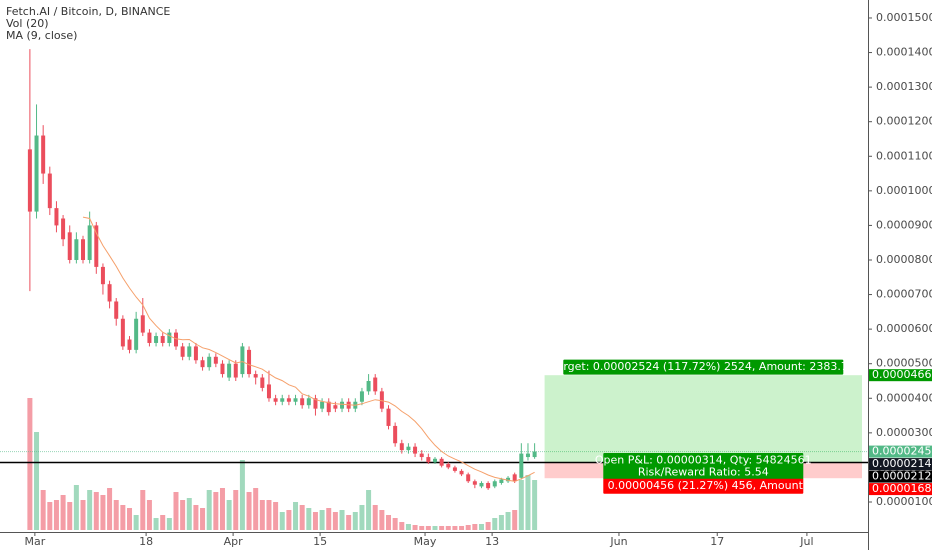 The image size is (932, 550). I want to click on price-label-bg, so click(900, 489).